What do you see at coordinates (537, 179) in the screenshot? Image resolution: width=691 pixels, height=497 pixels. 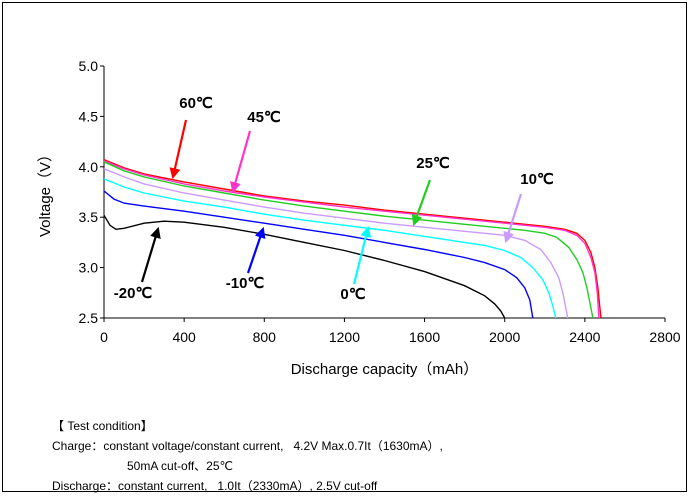 I see `annotation-label: 10℃` at bounding box center [537, 179].